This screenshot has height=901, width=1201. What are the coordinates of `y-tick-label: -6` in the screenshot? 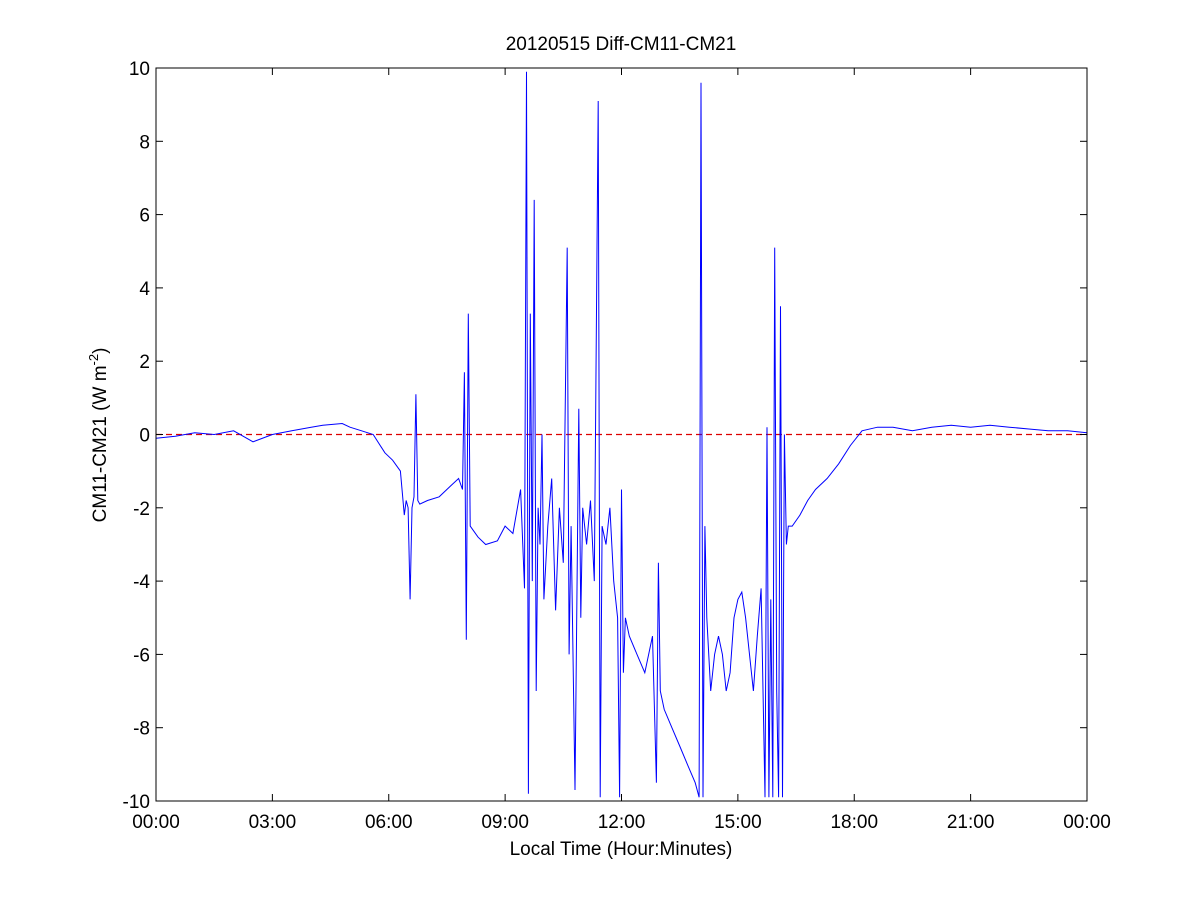 It's located at (141, 655).